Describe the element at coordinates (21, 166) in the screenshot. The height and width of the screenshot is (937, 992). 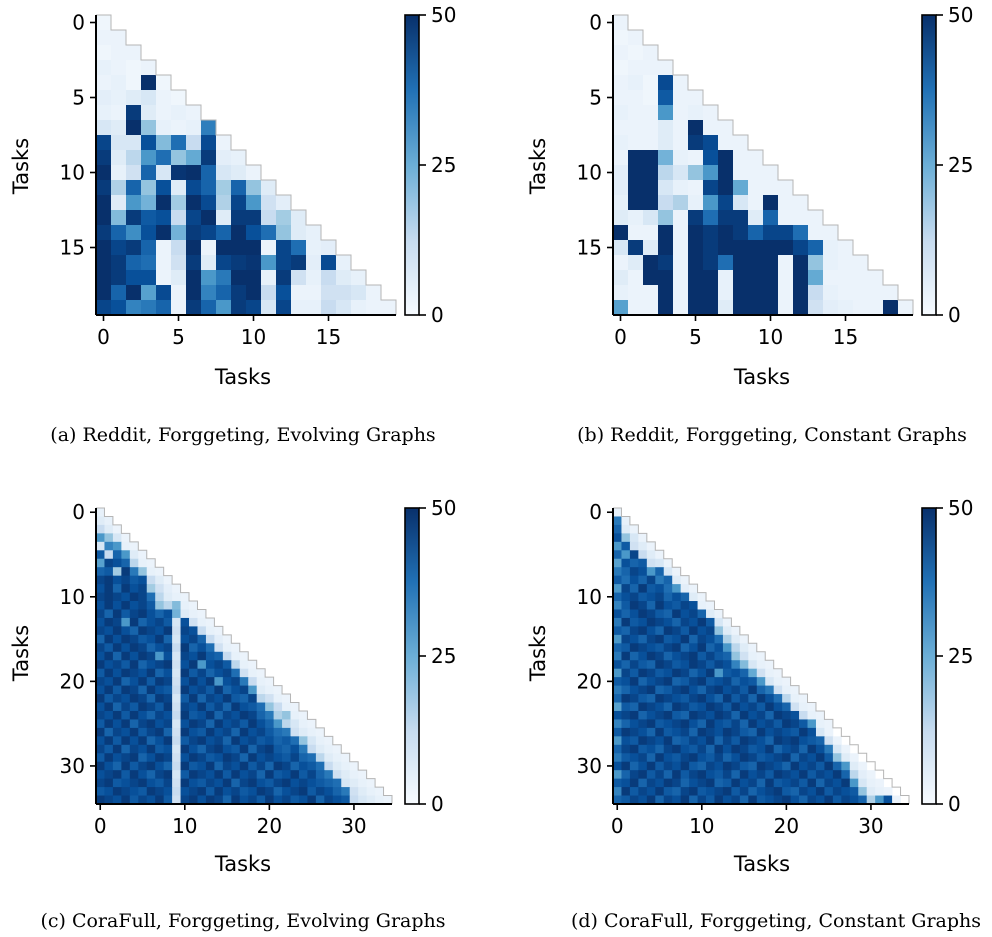
I see `panel-a-ylabel: Tasks` at that location.